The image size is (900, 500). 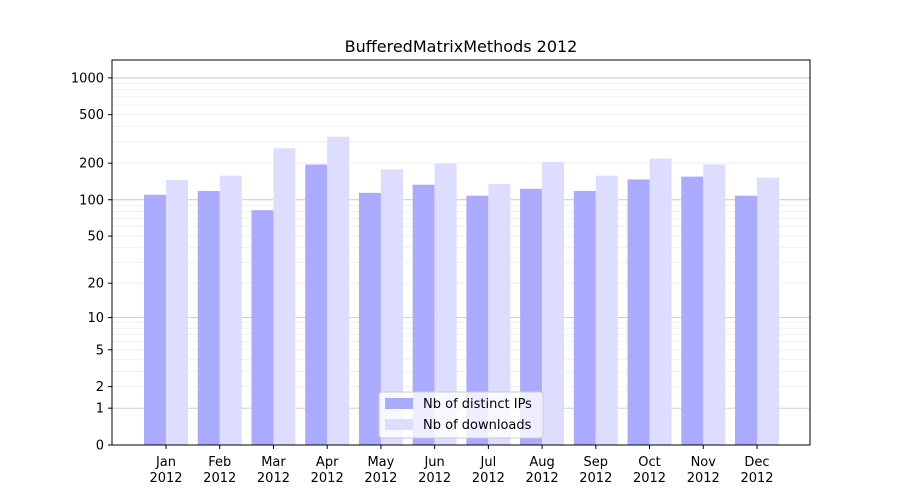 I want to click on y-tick-label: 200, so click(x=91, y=164).